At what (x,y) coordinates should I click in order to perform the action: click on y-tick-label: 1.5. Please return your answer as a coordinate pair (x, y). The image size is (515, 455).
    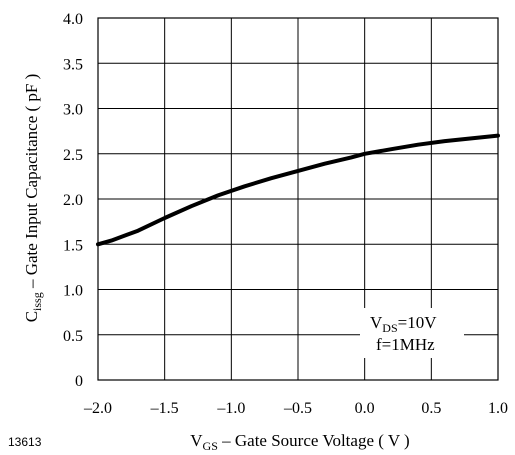
    Looking at the image, I should click on (73, 245).